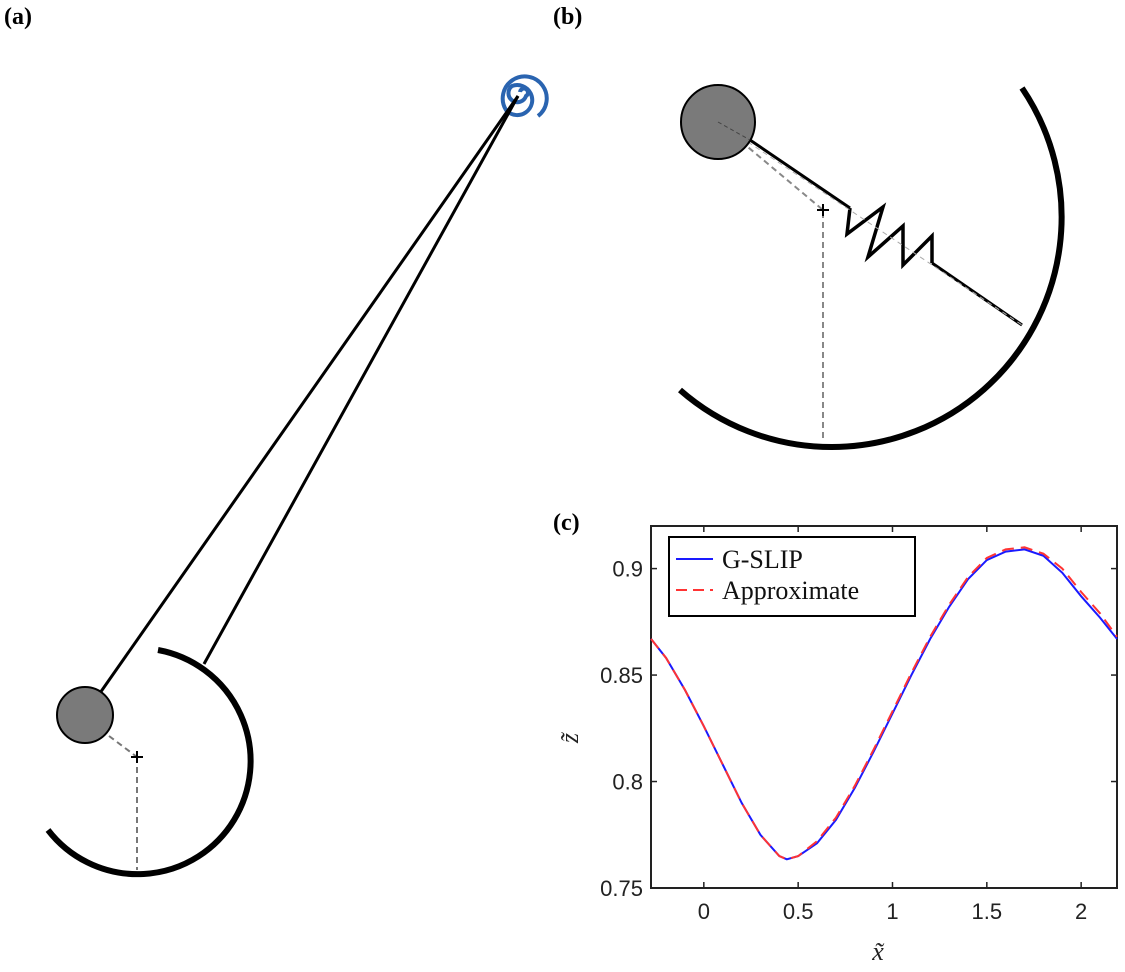 The width and height of the screenshot is (1125, 972). What do you see at coordinates (790, 590) in the screenshot?
I see `legend-label-approx: Approximate` at bounding box center [790, 590].